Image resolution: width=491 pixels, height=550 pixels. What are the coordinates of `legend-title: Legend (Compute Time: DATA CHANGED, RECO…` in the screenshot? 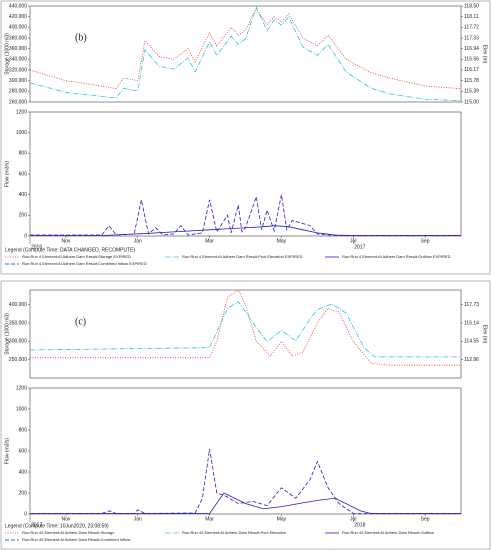 It's located at (70, 250).